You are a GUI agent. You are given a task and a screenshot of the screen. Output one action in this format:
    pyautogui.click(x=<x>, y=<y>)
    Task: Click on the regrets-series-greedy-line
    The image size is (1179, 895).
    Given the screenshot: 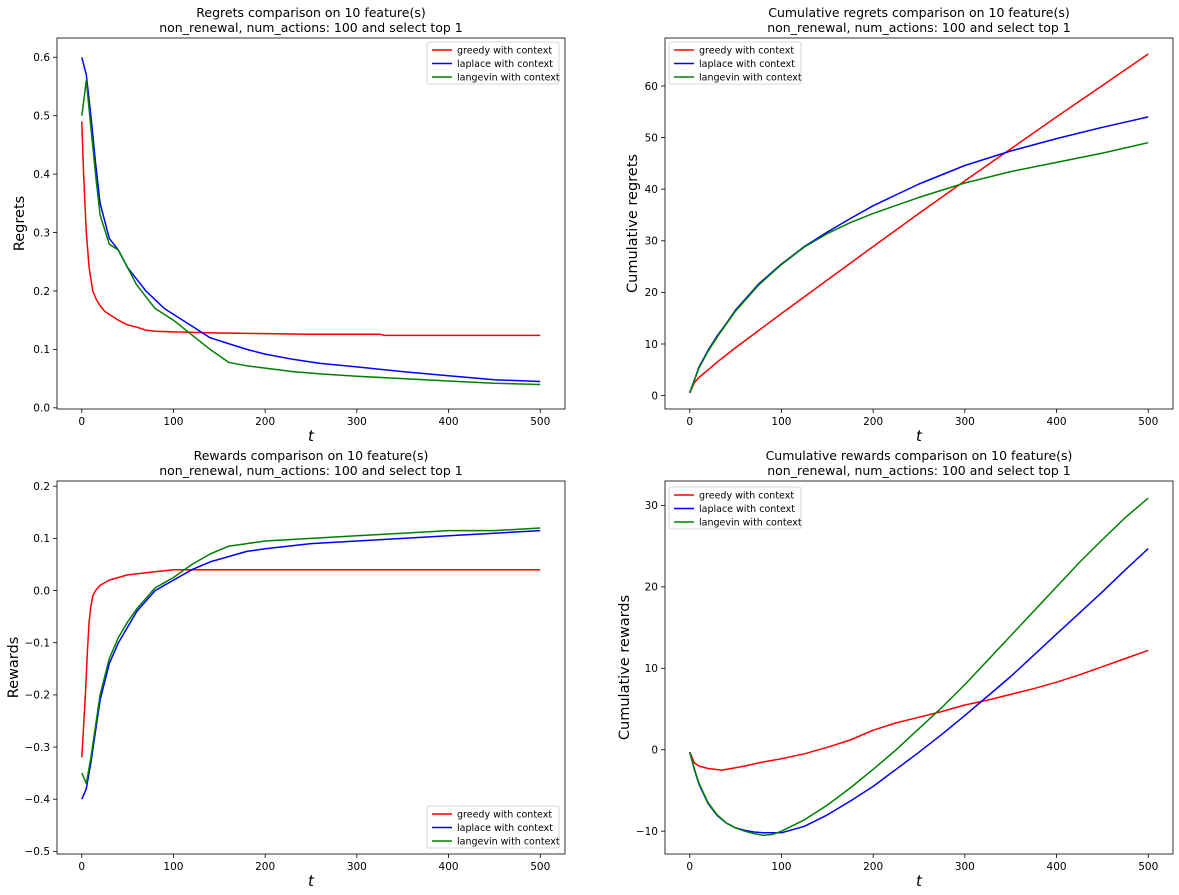 What is the action you would take?
    pyautogui.click(x=311, y=229)
    